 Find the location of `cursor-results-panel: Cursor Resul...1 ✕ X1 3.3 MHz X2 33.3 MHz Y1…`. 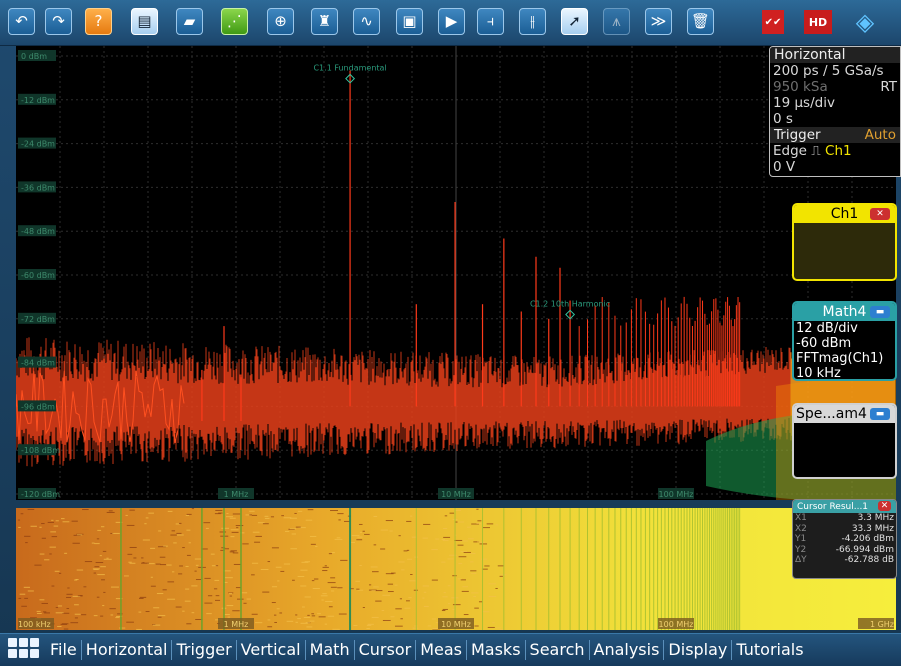

cursor-results-panel: Cursor Resul...1 ✕ X1 3.3 MHz X2 33.3 MHz Y1… is located at coordinates (844, 539).